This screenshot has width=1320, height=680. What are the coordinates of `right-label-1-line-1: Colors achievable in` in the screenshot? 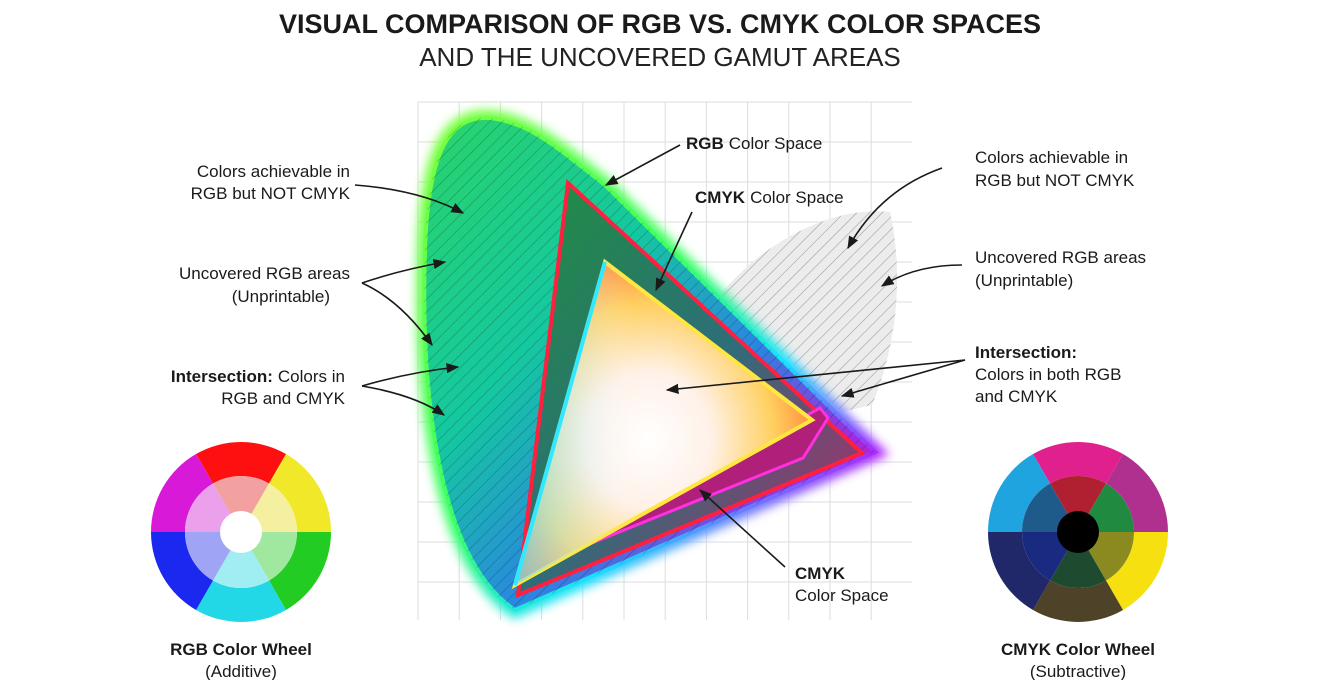 It's located at (1051, 157).